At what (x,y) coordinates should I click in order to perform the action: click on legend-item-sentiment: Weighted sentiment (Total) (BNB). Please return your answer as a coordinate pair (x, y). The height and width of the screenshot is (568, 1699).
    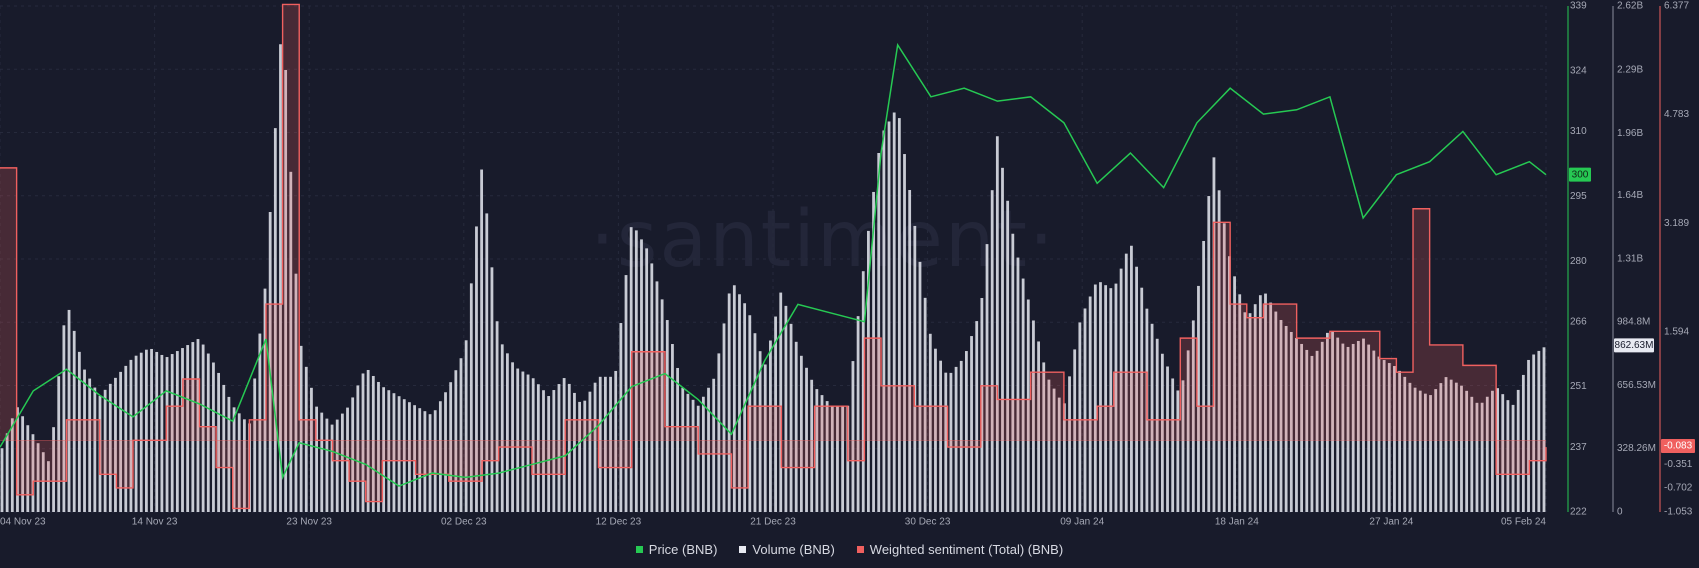
    Looking at the image, I should click on (959, 549).